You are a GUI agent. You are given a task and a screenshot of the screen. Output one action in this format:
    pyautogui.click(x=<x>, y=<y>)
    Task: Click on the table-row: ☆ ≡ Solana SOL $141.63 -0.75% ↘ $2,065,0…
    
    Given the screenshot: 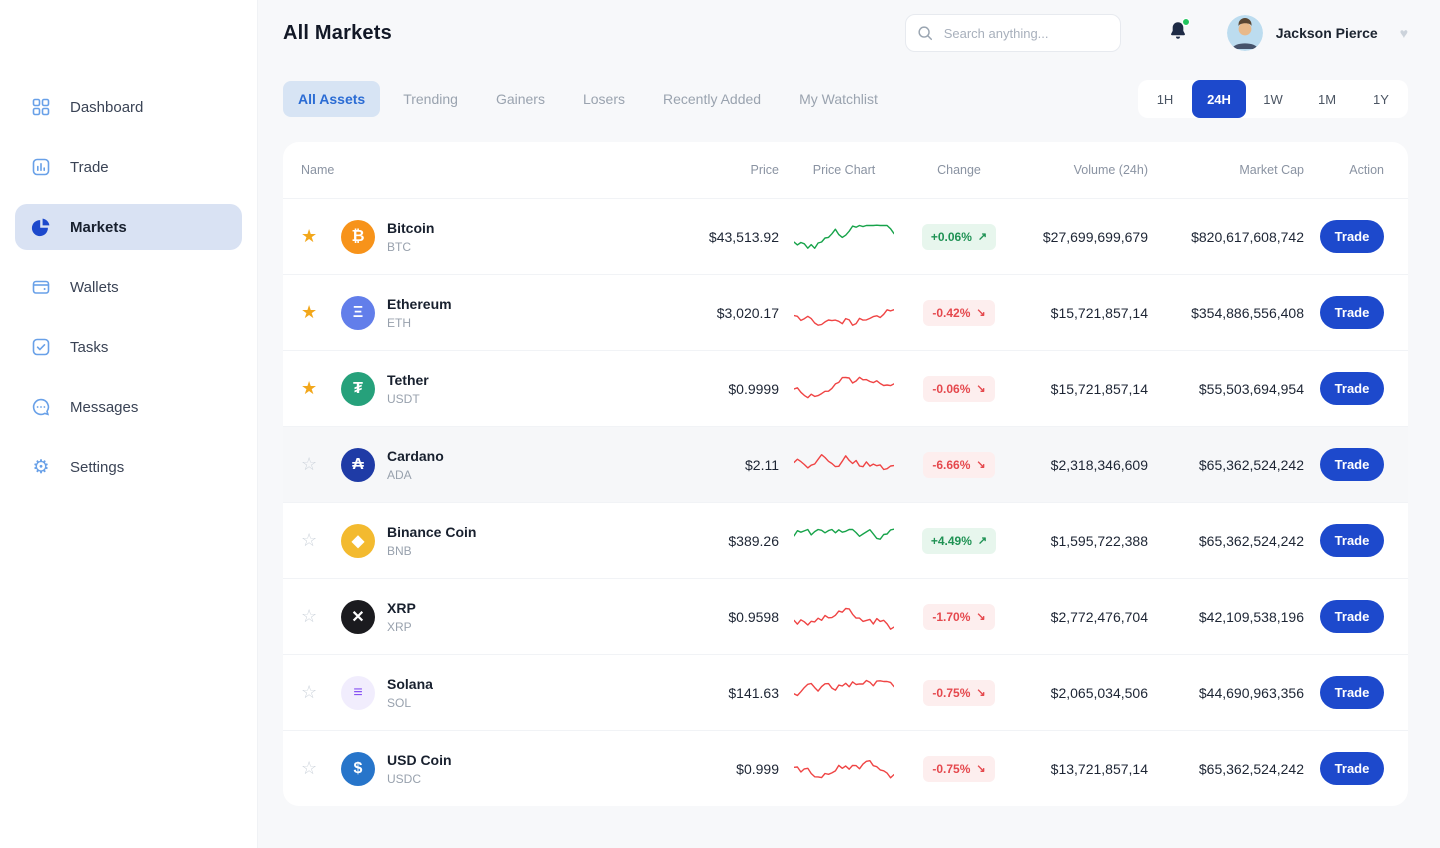 What is the action you would take?
    pyautogui.click(x=845, y=692)
    